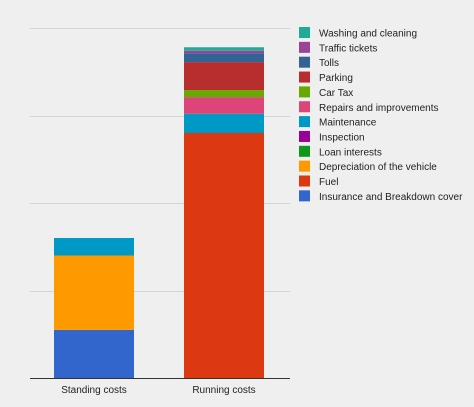  Describe the element at coordinates (336, 78) in the screenshot. I see `legend-label: Parking` at that location.